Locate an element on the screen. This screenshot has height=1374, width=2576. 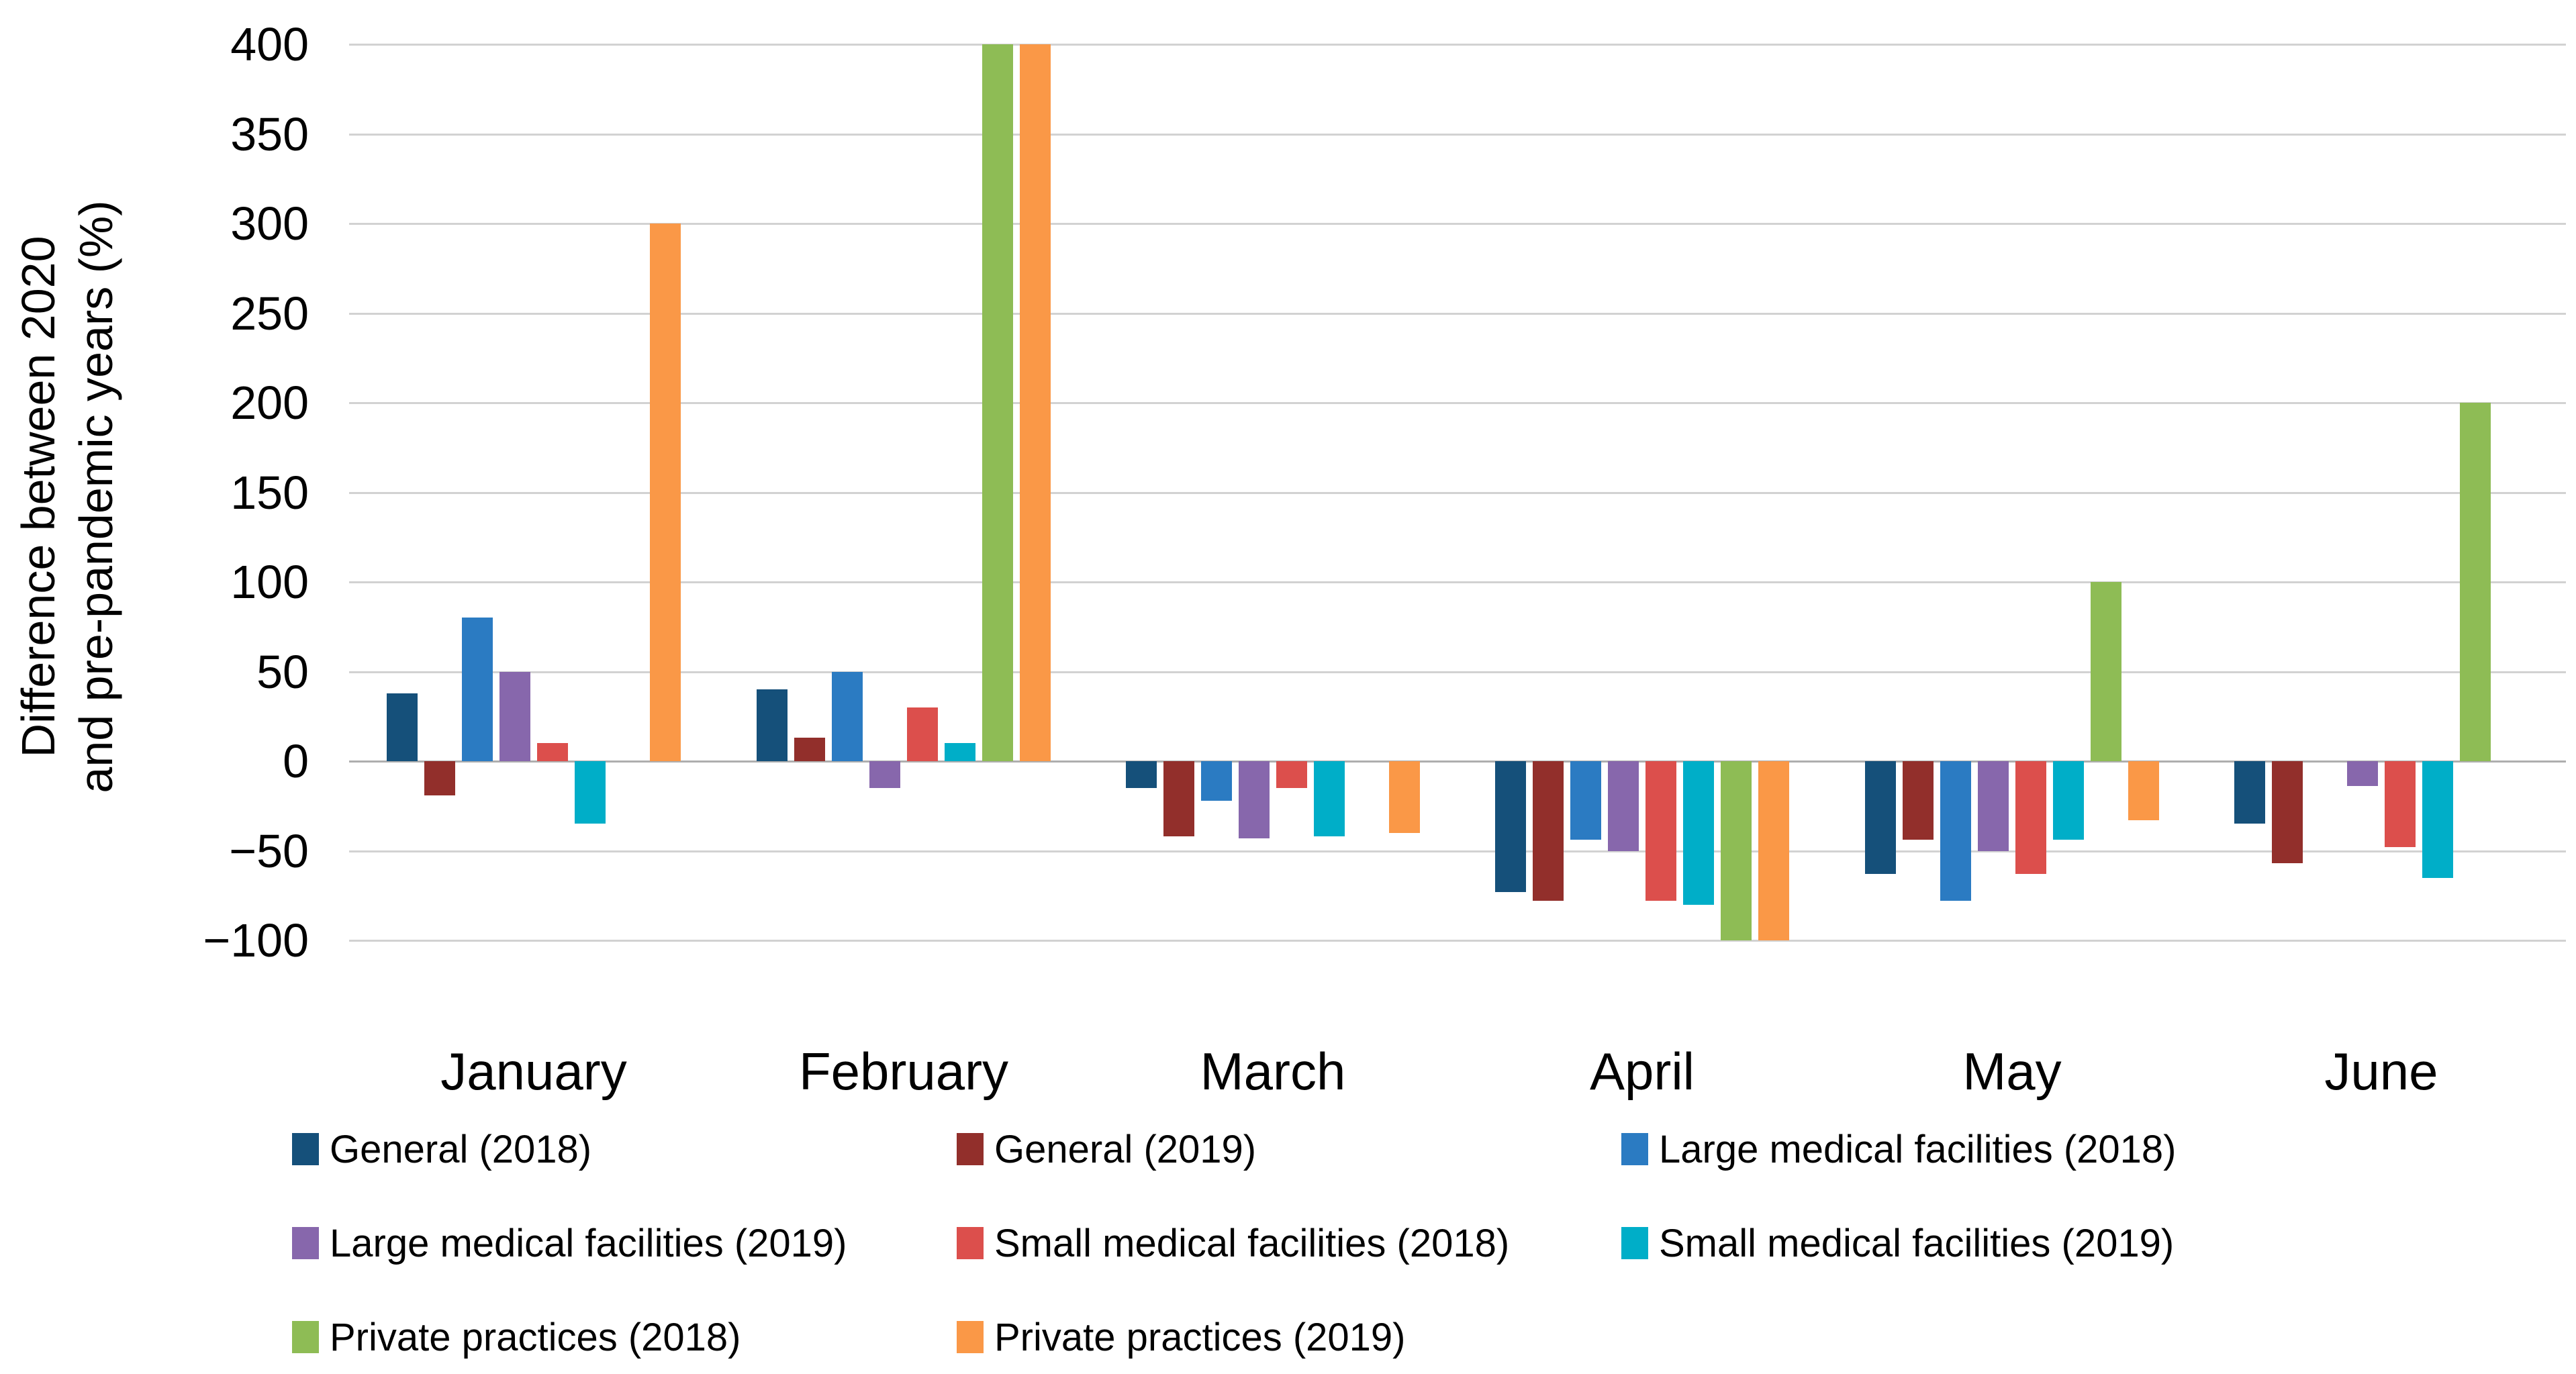
legend-label-large-medical-facilities-2019: Large medical facilities (2019) is located at coordinates (588, 1243).